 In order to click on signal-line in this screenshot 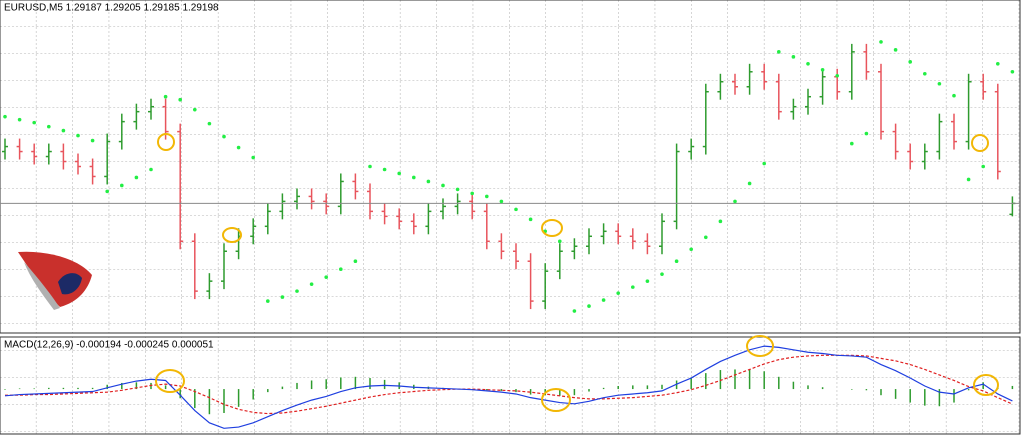, I will do `click(509, 384)`.